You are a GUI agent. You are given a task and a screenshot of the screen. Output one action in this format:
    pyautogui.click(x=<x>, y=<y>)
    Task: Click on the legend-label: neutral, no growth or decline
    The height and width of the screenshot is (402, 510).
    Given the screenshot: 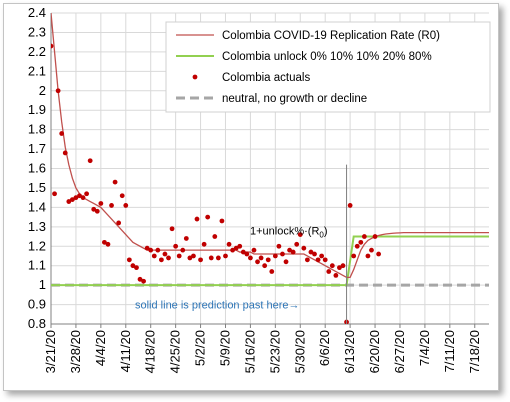 What is the action you would take?
    pyautogui.click(x=294, y=99)
    